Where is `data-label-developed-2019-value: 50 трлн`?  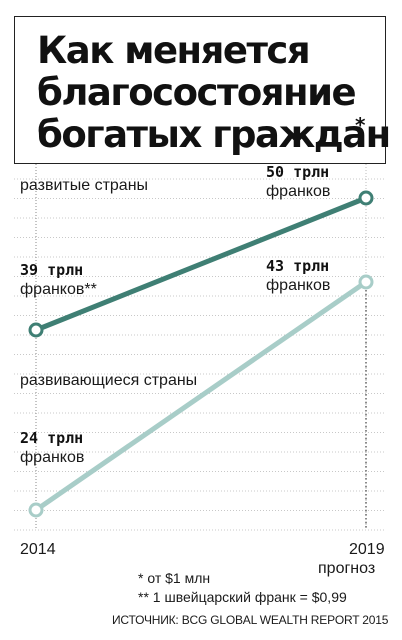 data-label-developed-2019-value: 50 трлн is located at coordinates (298, 172).